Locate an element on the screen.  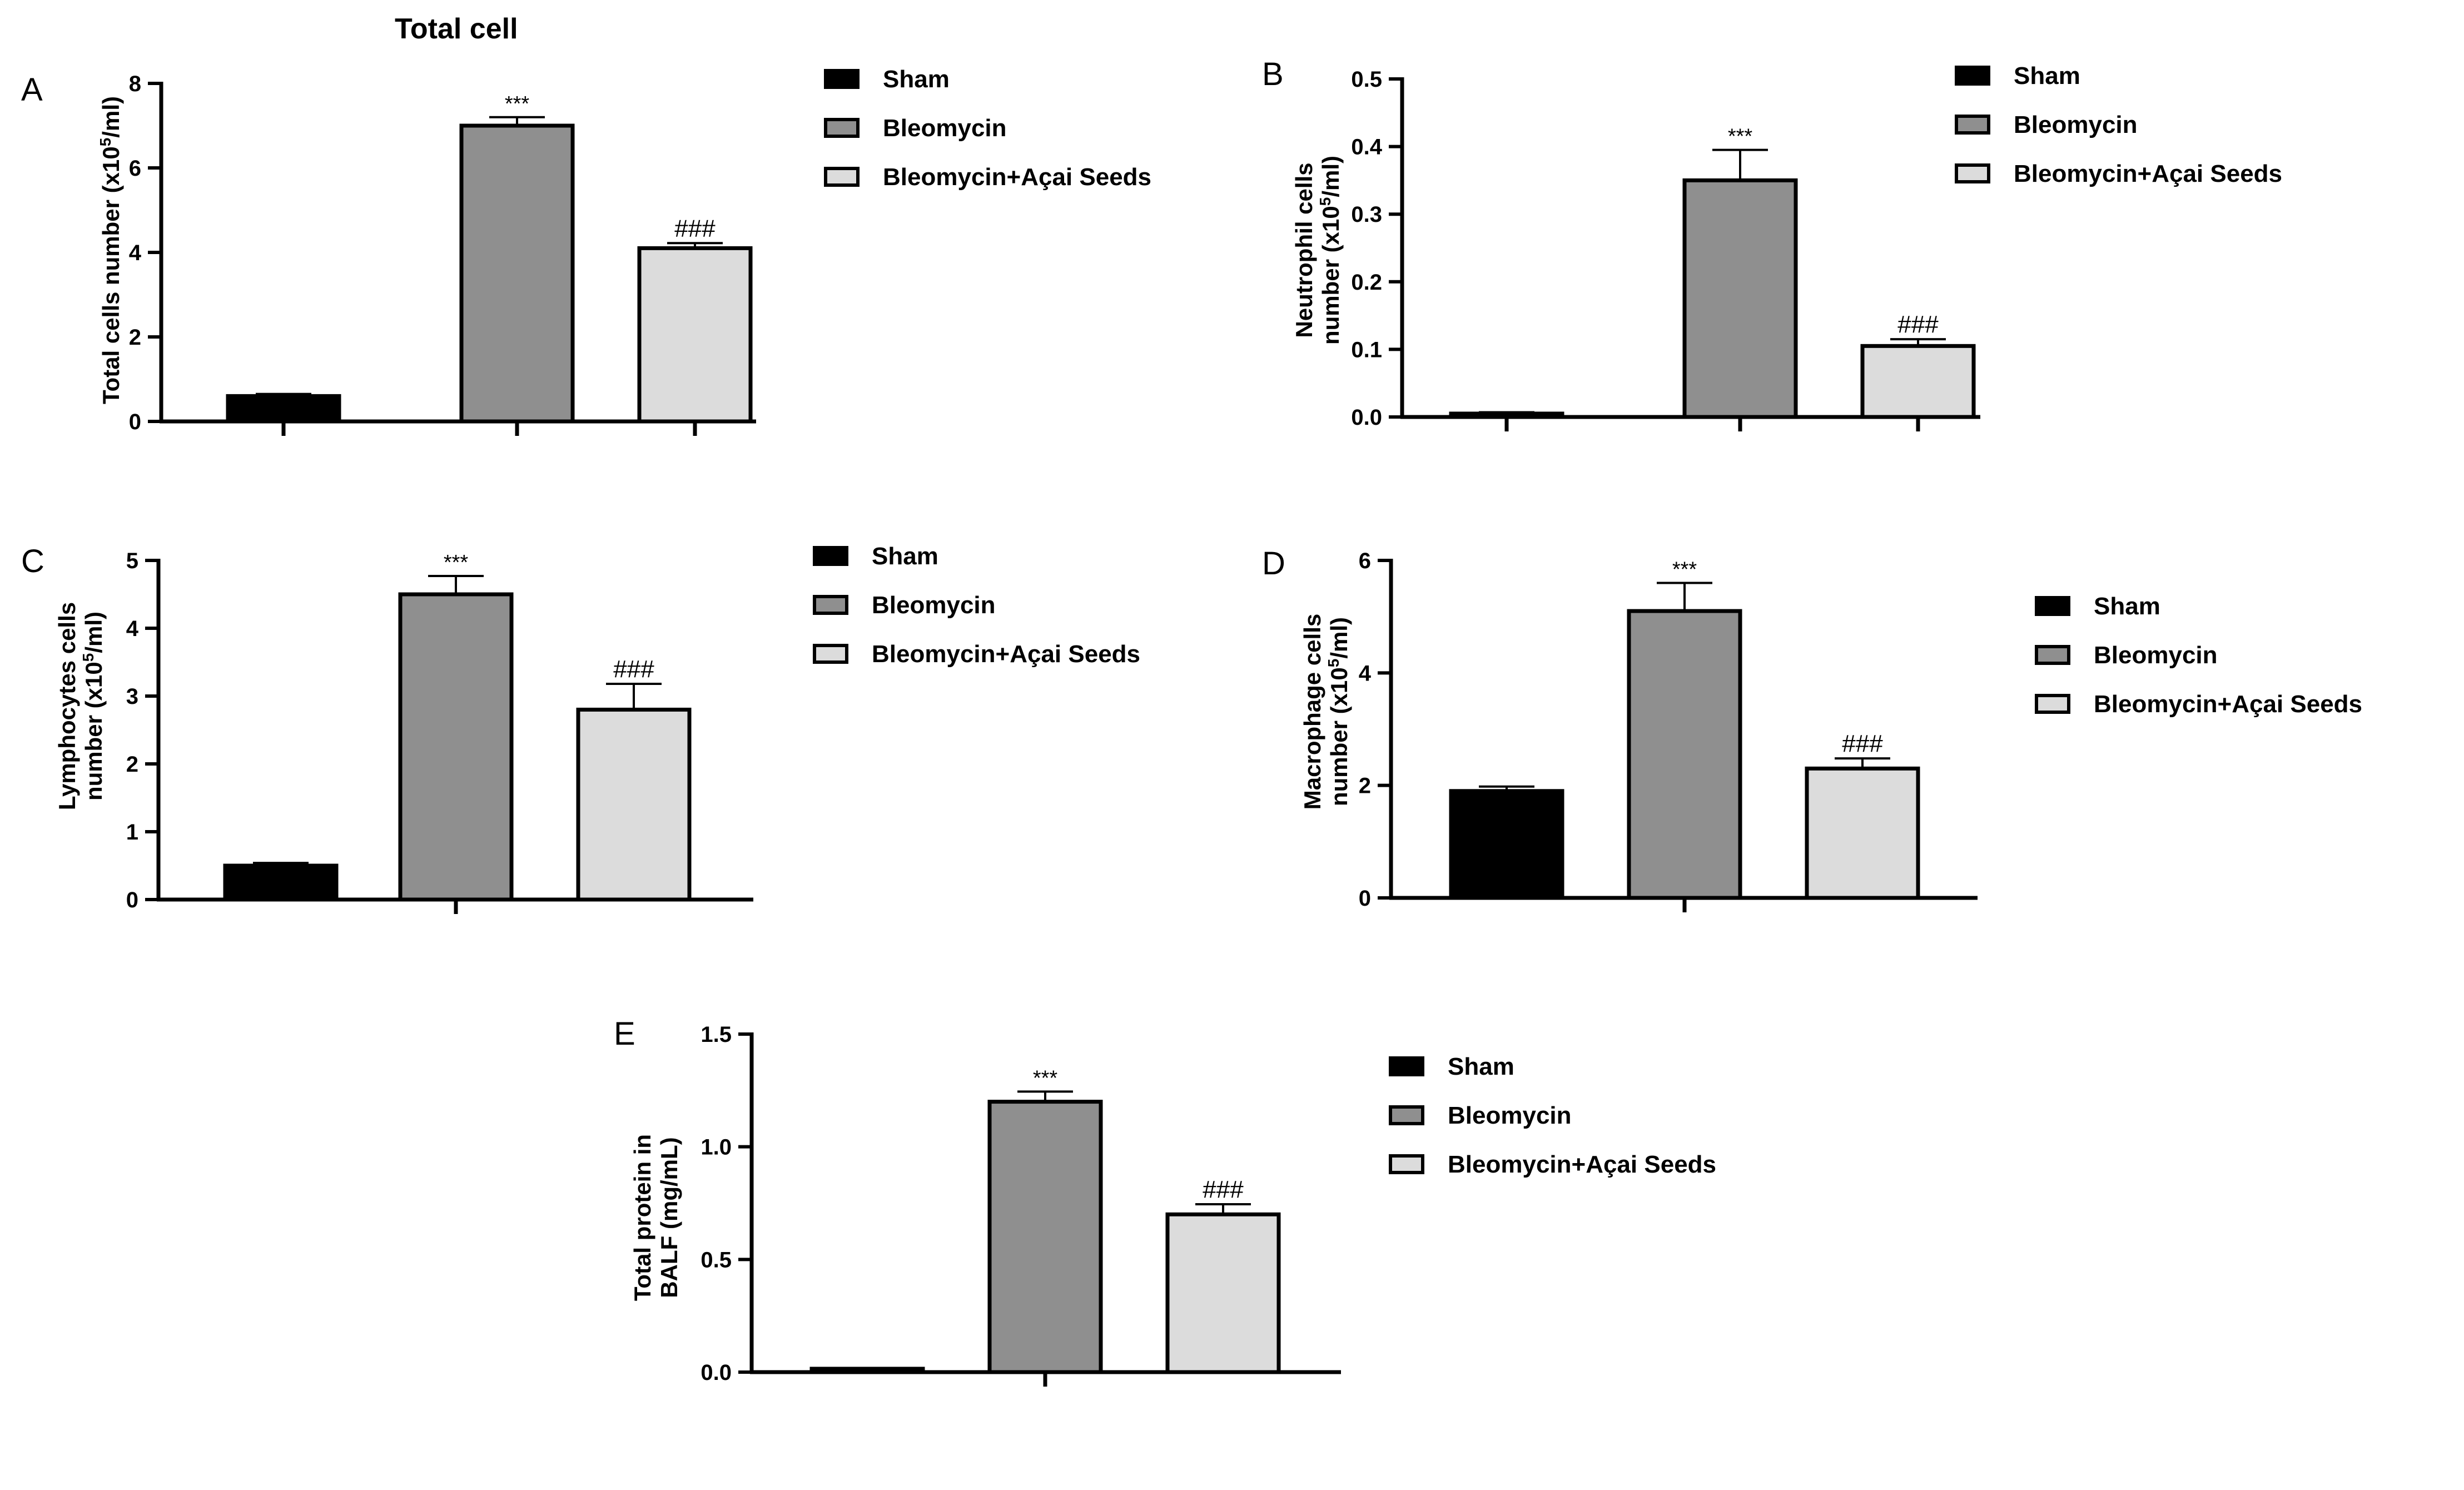
y-tick-label: 1.0 is located at coordinates (716, 1148).